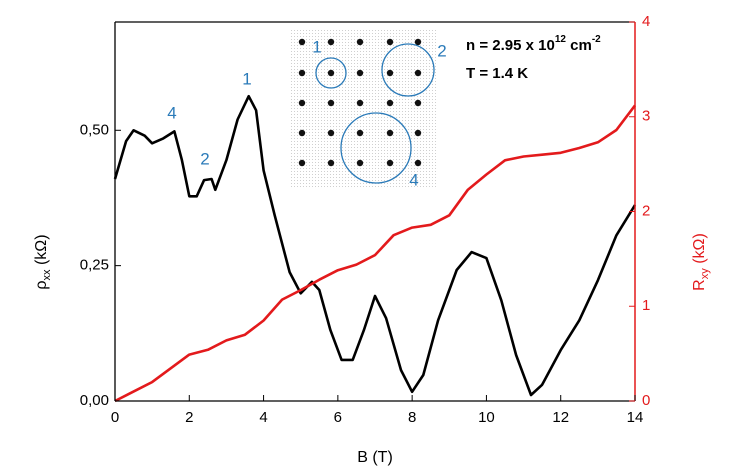 This screenshot has height=471, width=731. I want to click on y-tick-label: 0,50, so click(94, 129).